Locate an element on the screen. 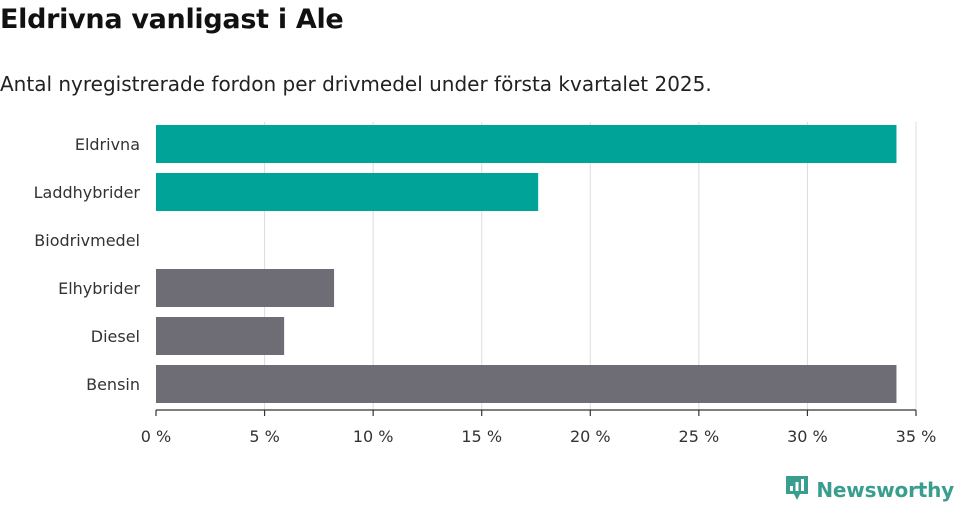  chart-title: Eldrivna vanligast i Ale is located at coordinates (172, 19).